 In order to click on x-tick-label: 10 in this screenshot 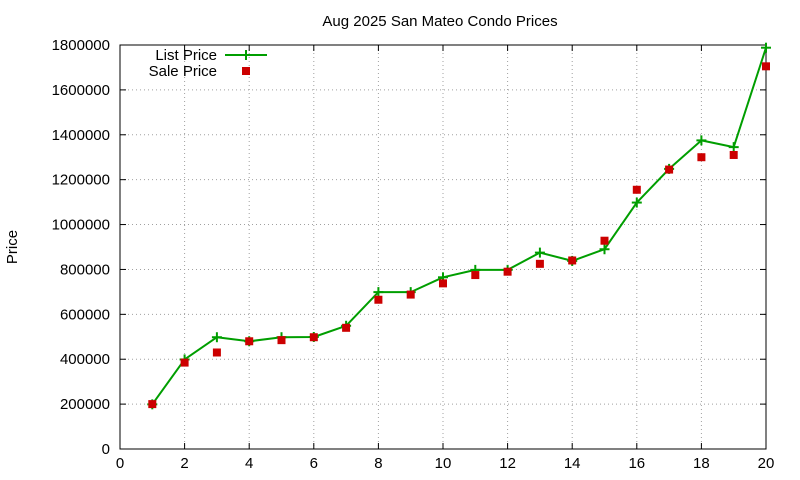, I will do `click(443, 463)`.